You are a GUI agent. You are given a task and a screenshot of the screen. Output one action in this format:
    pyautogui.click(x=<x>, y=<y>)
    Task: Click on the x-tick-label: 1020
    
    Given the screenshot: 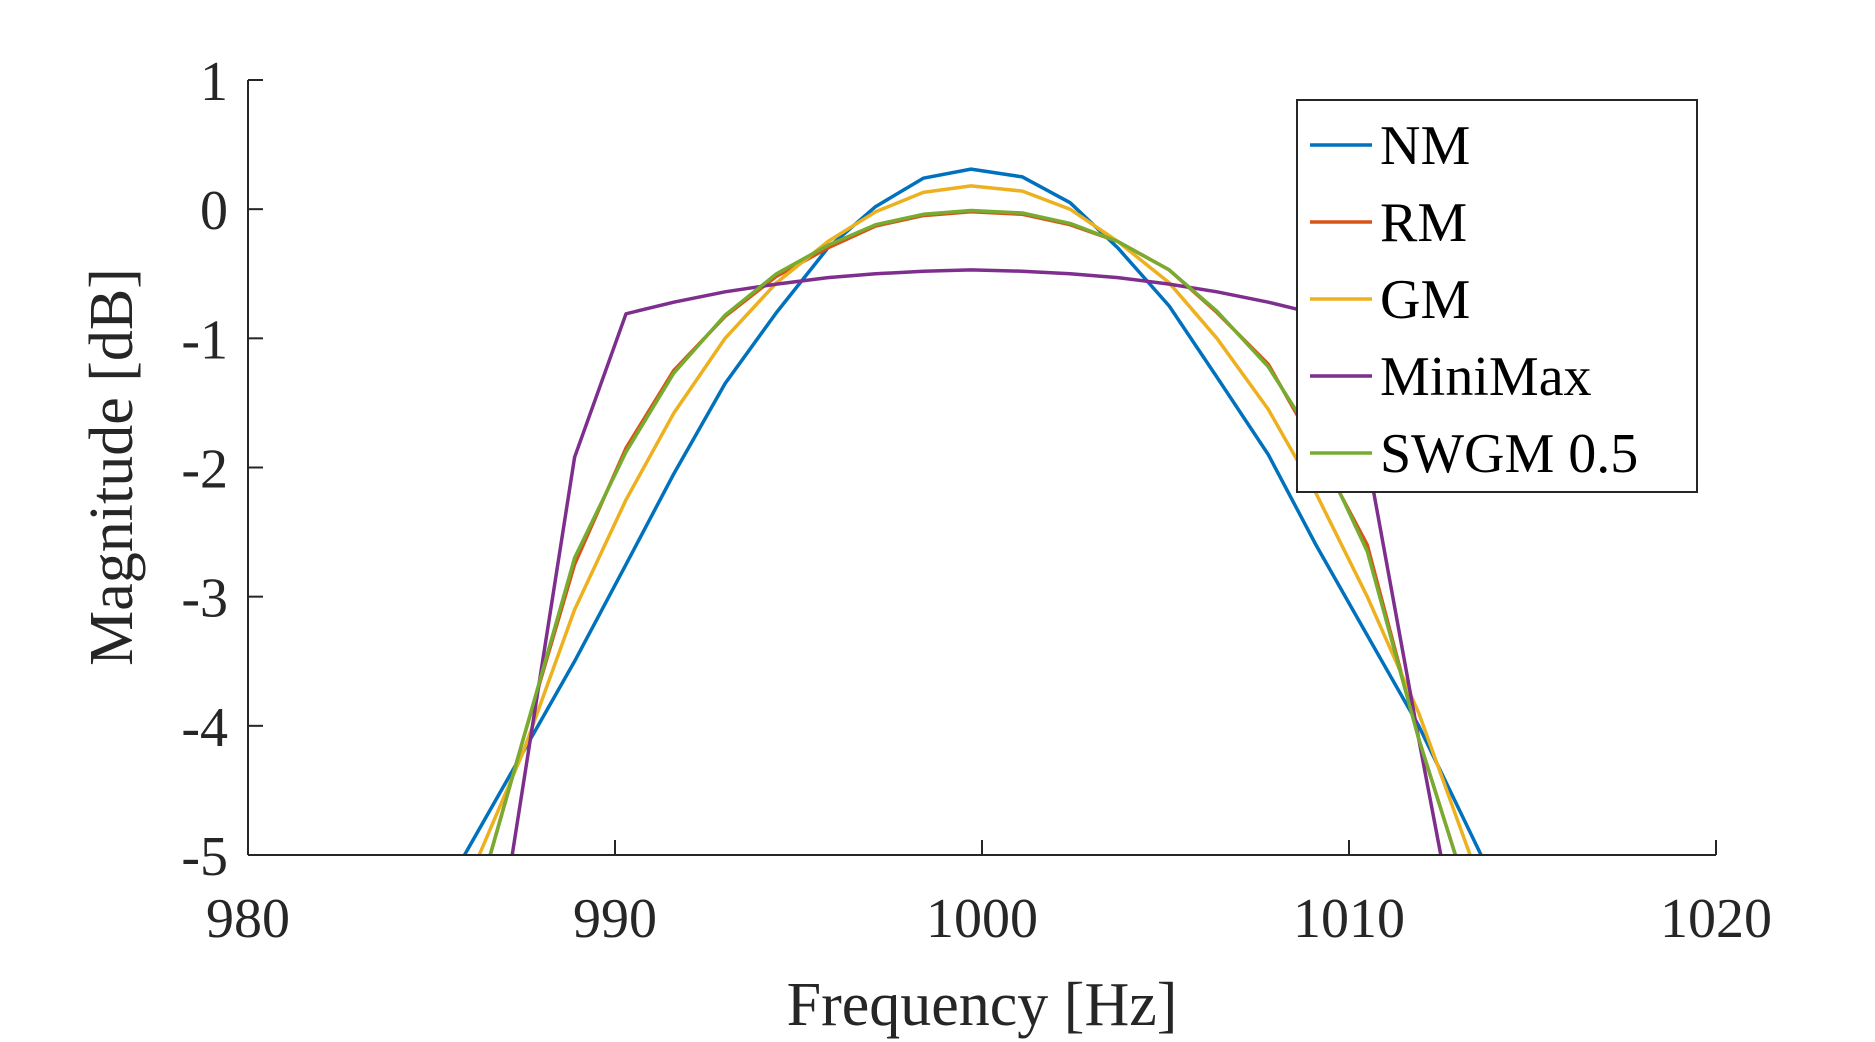 What is the action you would take?
    pyautogui.click(x=1716, y=919)
    